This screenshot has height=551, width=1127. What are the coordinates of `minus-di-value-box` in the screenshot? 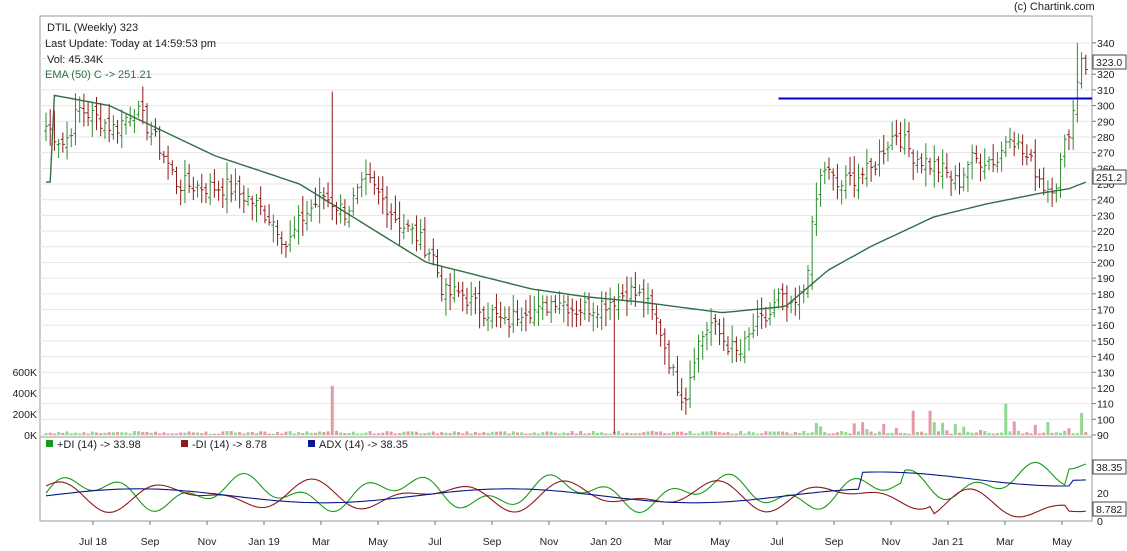 It's located at (1109, 509).